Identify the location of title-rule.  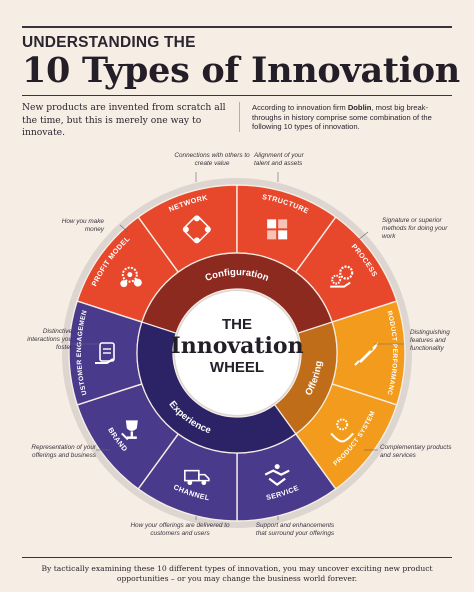
(237, 95).